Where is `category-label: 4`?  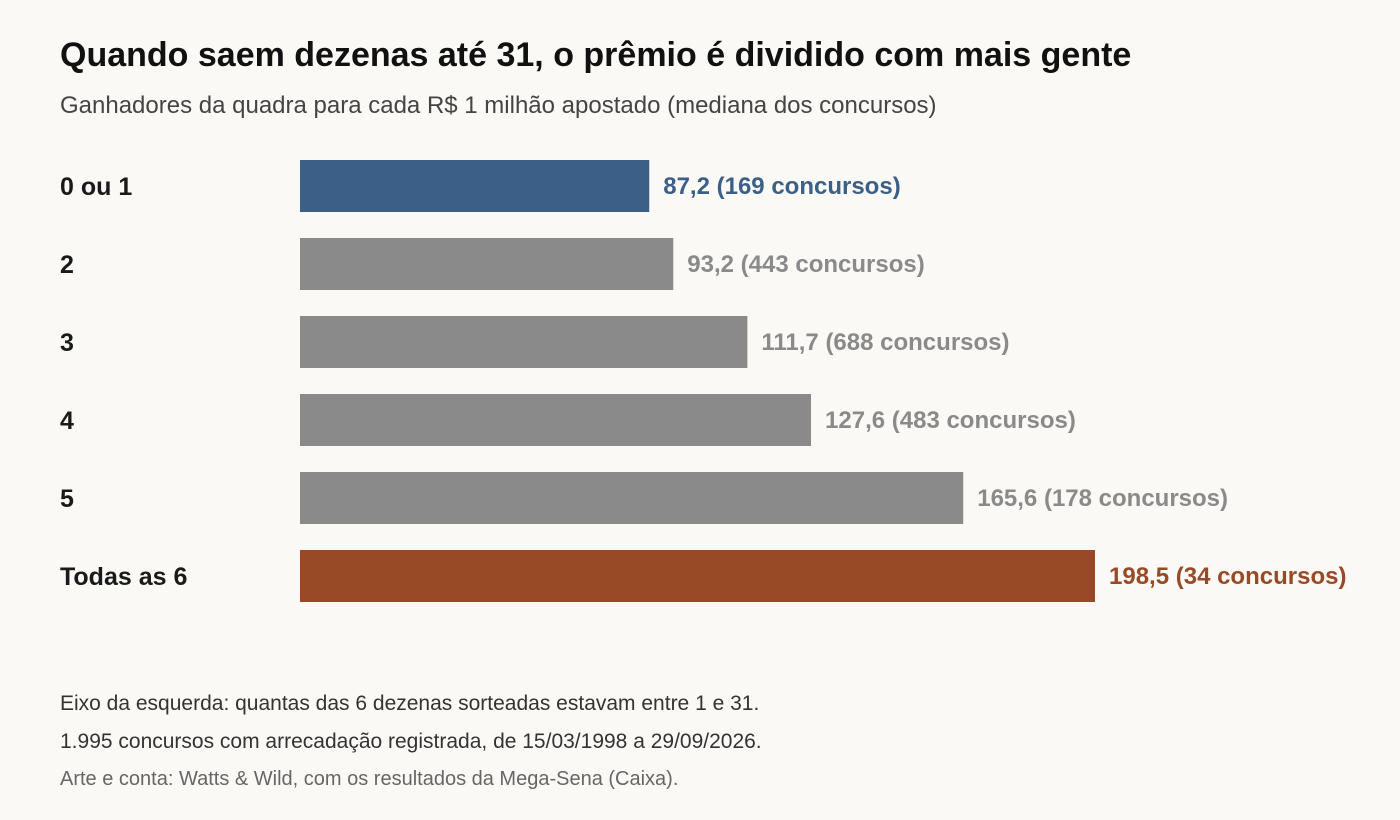
category-label: 4 is located at coordinates (67, 421).